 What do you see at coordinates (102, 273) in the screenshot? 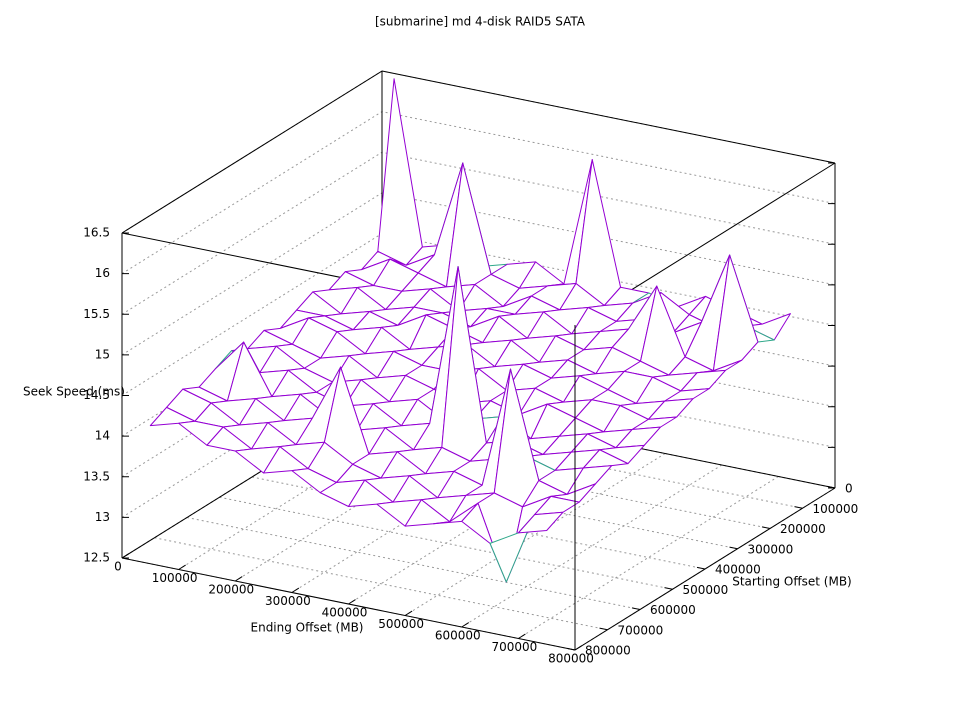
I see `z-tick-label: 16` at bounding box center [102, 273].